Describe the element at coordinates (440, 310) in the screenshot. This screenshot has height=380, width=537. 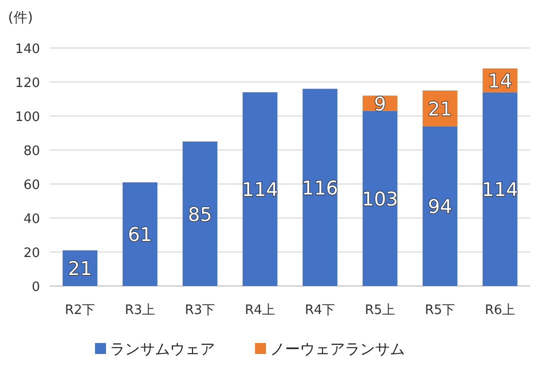
I see `x-tick-label: R5下` at that location.